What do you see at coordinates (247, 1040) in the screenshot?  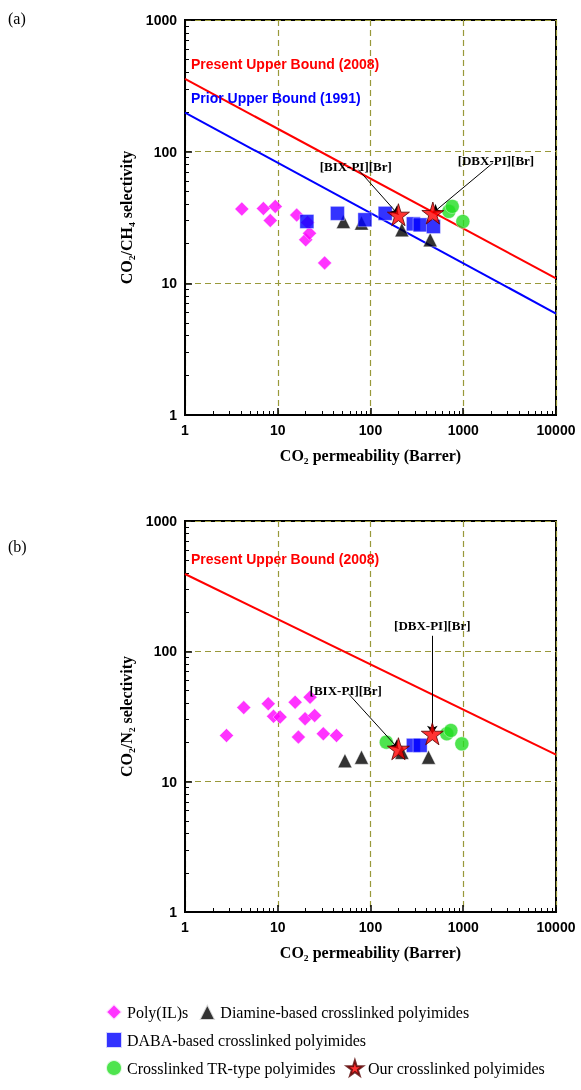 I see `legend-label: DABA-based crosslinked polyimides` at bounding box center [247, 1040].